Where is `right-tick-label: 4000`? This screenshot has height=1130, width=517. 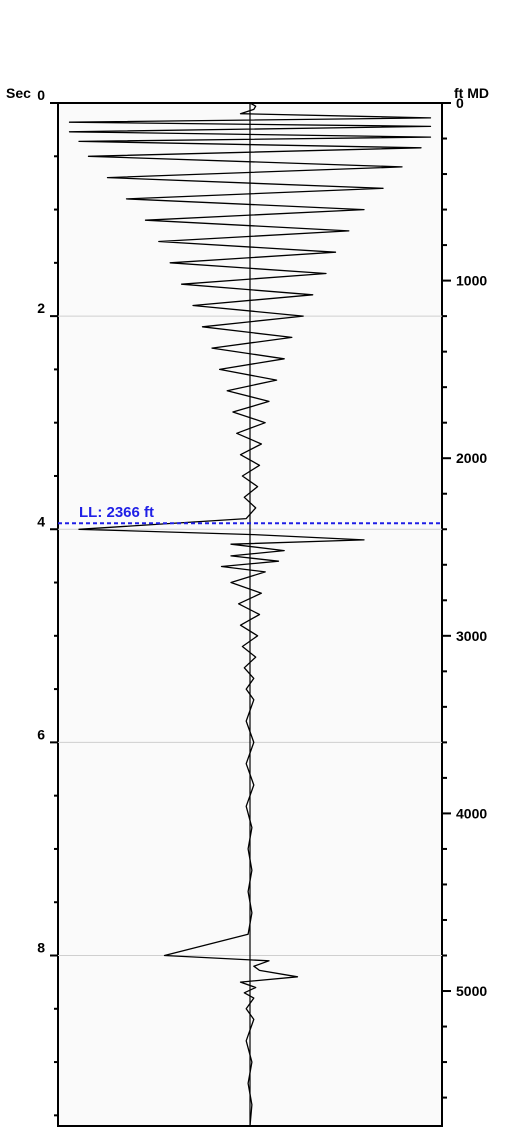 right-tick-label: 4000 is located at coordinates (471, 813).